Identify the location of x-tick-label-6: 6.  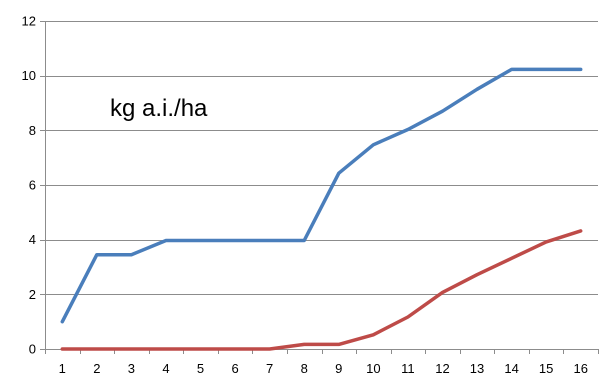
(234, 368).